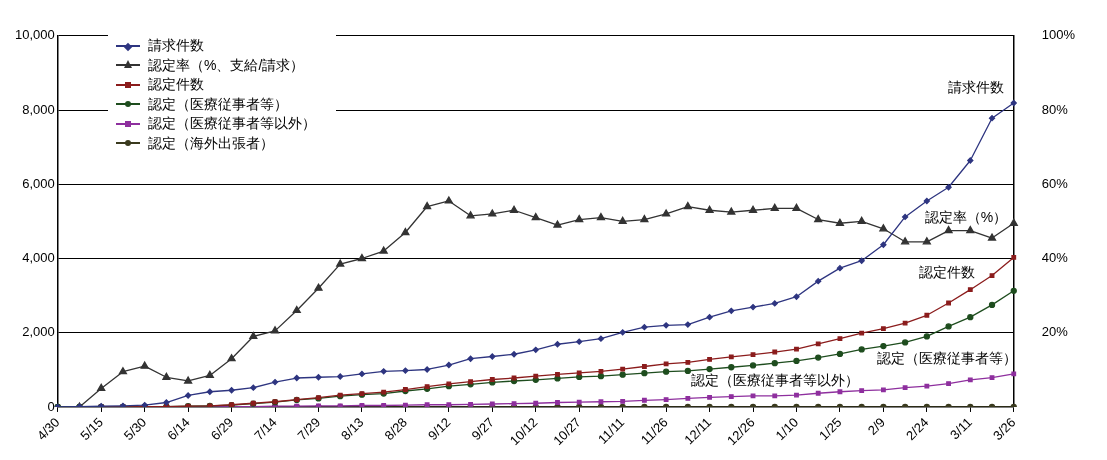  I want to click on legend-label: 認定（海外出張者）, so click(211, 143).